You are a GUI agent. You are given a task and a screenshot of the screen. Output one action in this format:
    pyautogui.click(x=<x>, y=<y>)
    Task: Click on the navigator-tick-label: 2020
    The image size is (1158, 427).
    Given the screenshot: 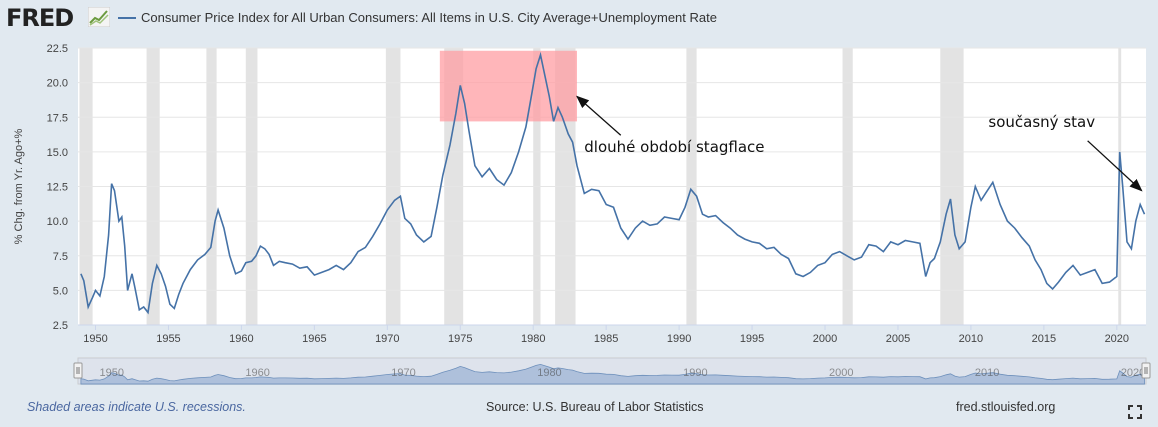 What is the action you would take?
    pyautogui.click(x=1133, y=373)
    